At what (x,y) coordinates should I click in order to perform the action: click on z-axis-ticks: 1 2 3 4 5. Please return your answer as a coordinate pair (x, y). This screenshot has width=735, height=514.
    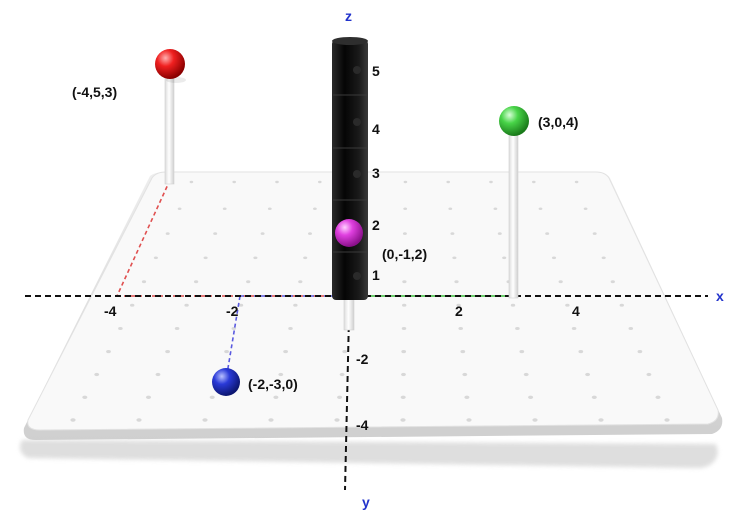
    Looking at the image, I should click on (376, 173).